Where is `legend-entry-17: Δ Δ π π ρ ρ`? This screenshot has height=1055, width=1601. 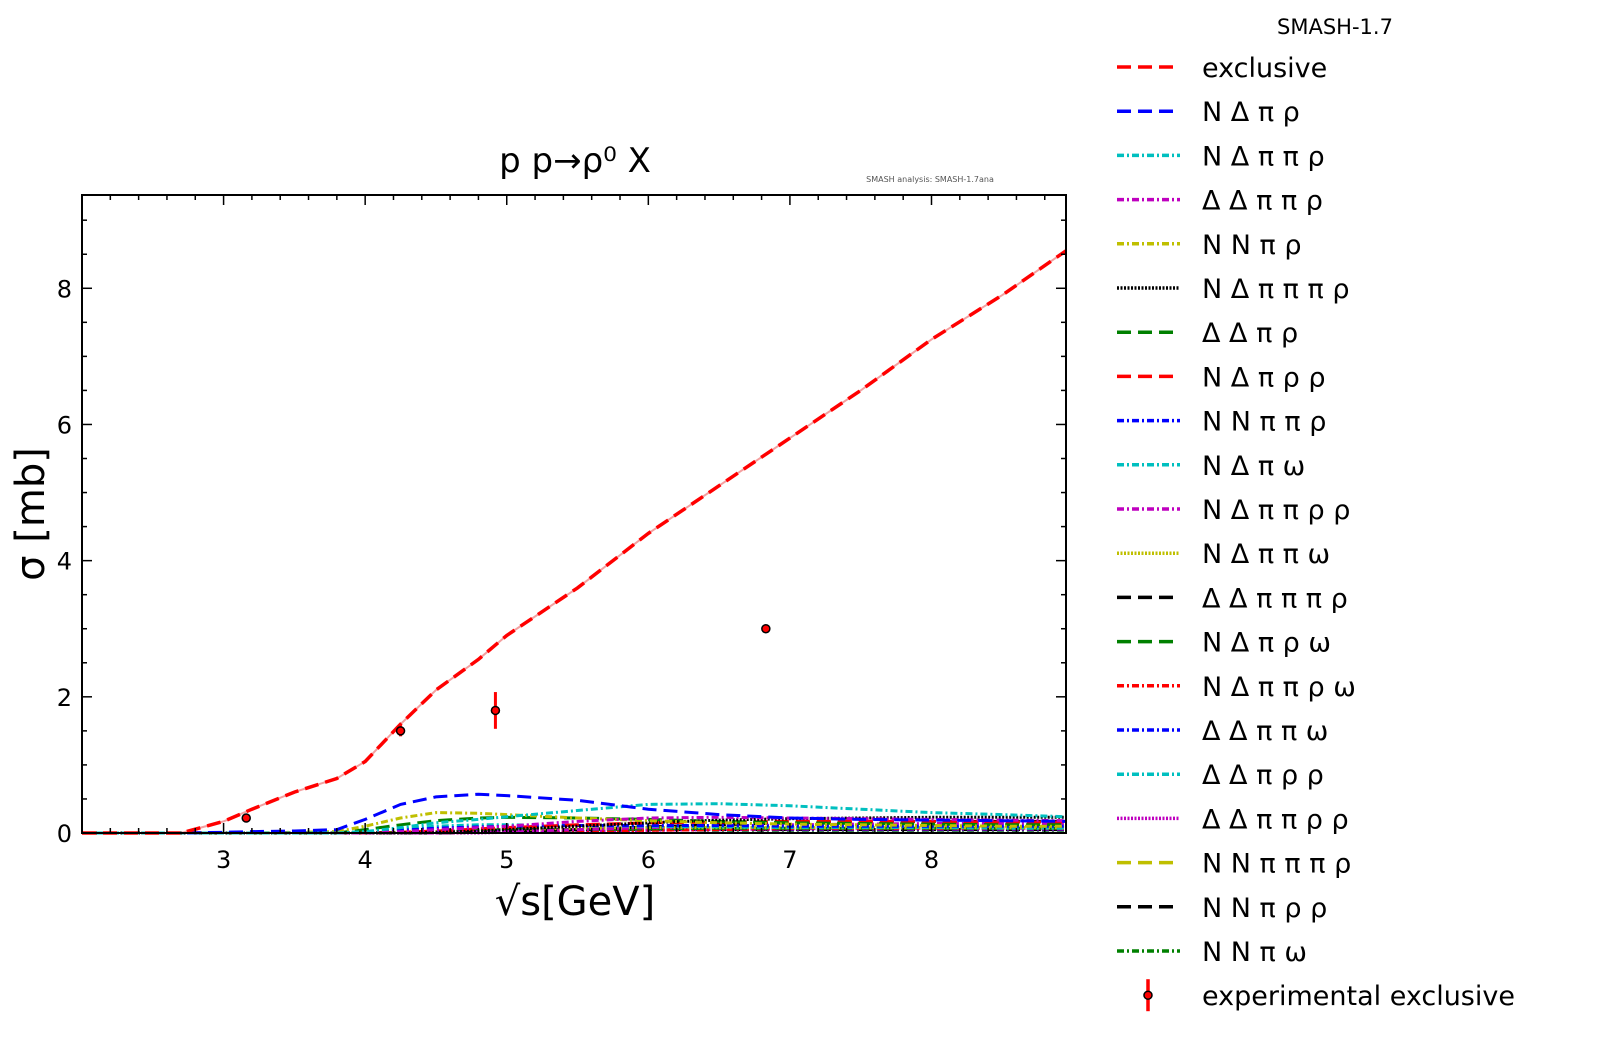 legend-entry-17: Δ Δ π π ρ ρ is located at coordinates (1233, 819).